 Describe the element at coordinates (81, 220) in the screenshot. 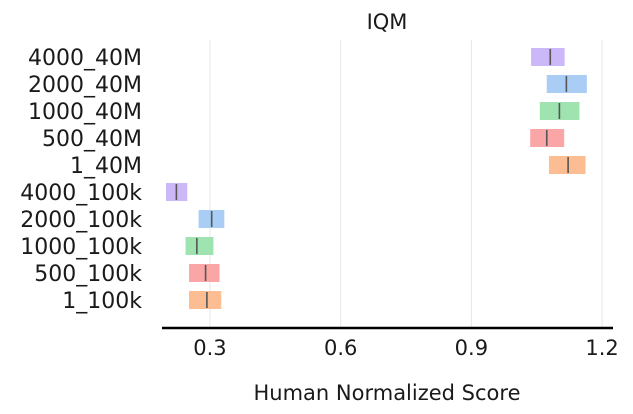

I see `y-tick-label: 2000_100k` at that location.